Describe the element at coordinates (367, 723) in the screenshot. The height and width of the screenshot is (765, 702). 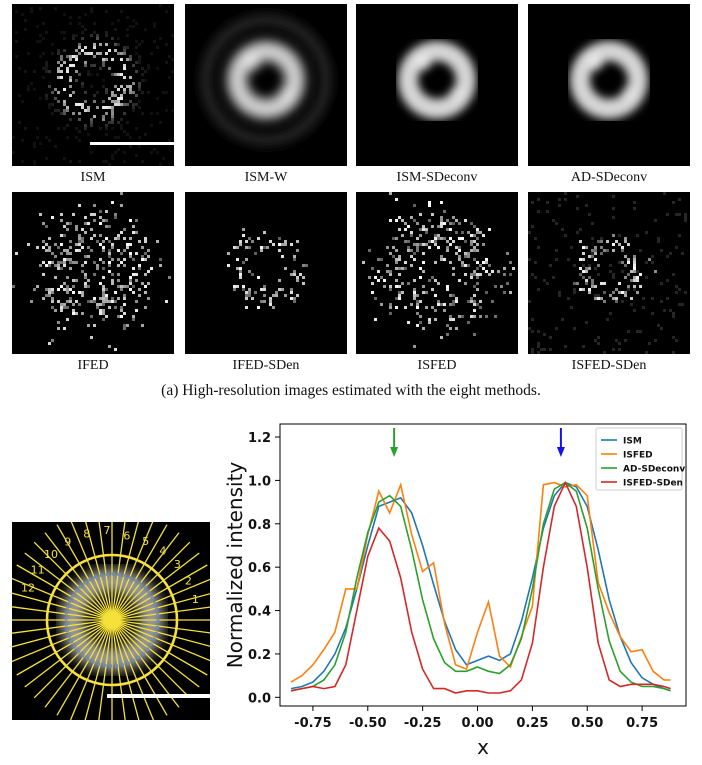
I see `x-tick-label: -0.50` at that location.